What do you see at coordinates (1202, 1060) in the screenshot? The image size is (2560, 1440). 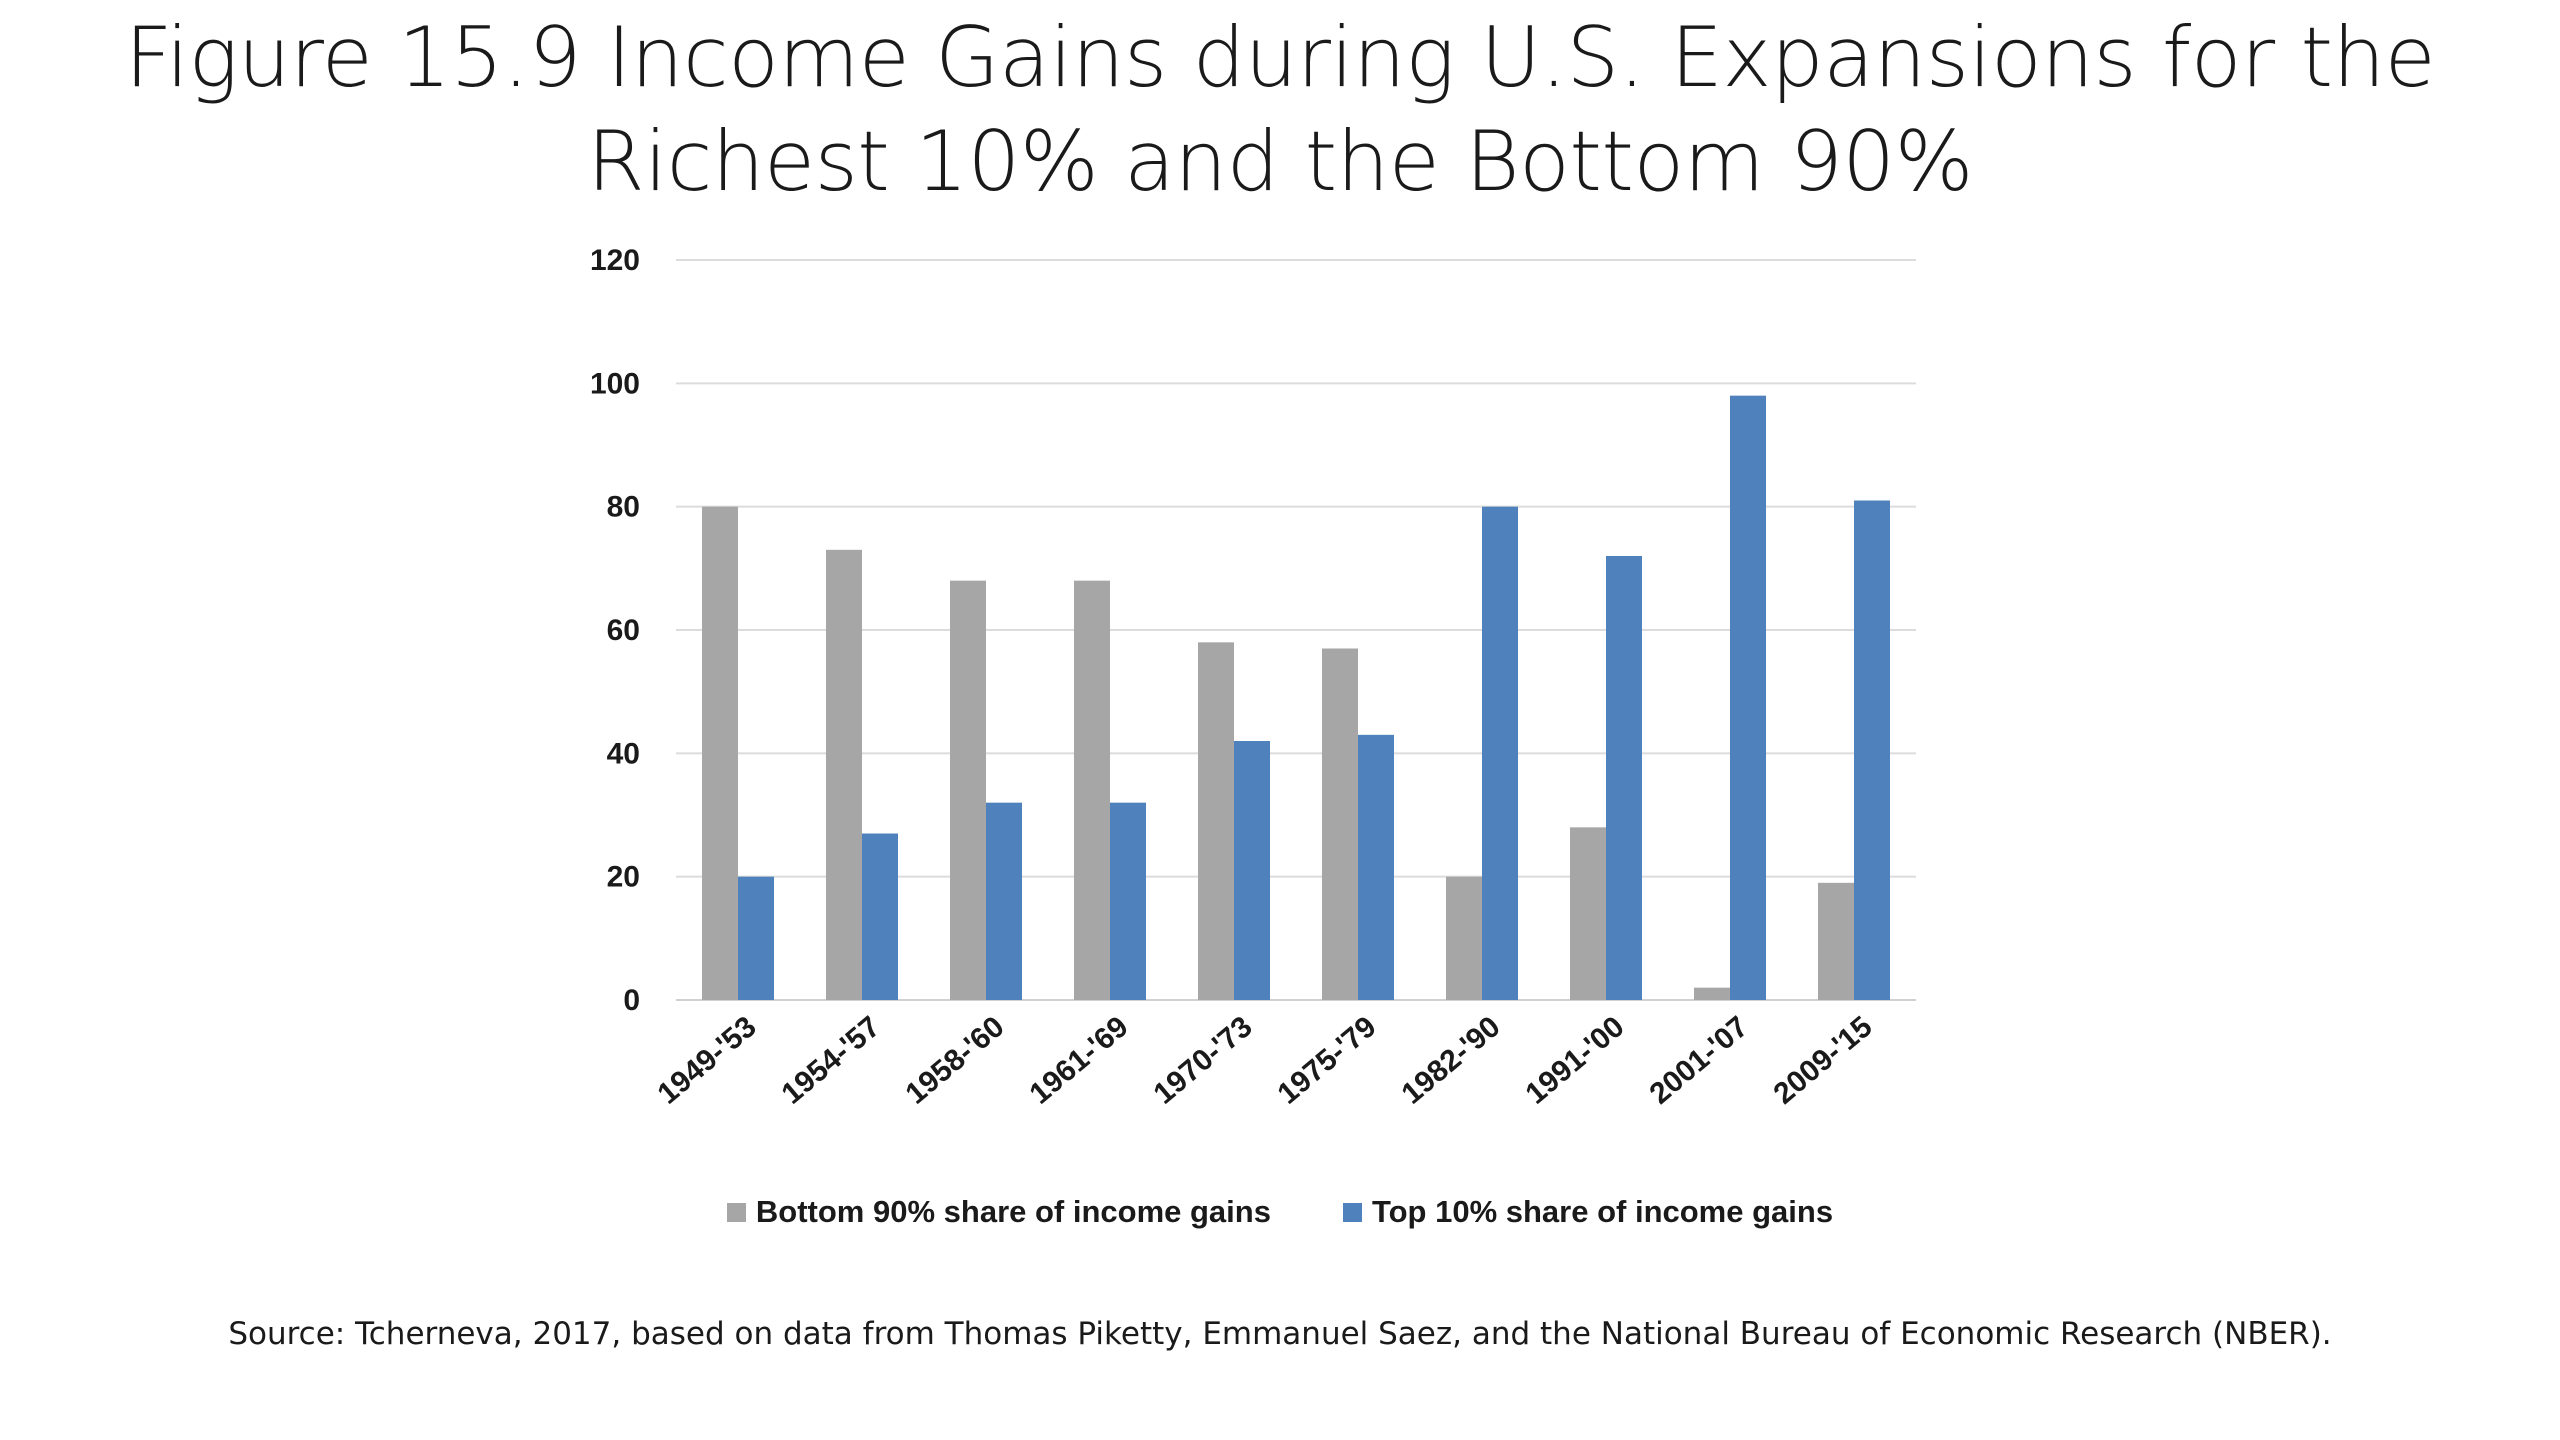 I see `x-tick-label: 1970-'73` at bounding box center [1202, 1060].